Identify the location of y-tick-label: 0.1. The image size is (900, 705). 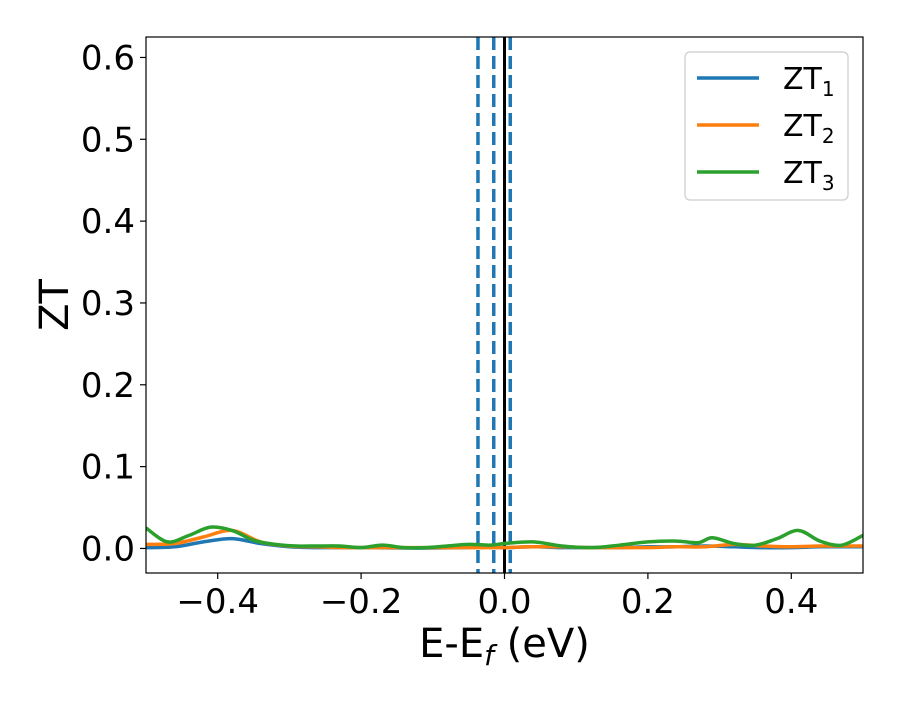
(108, 468).